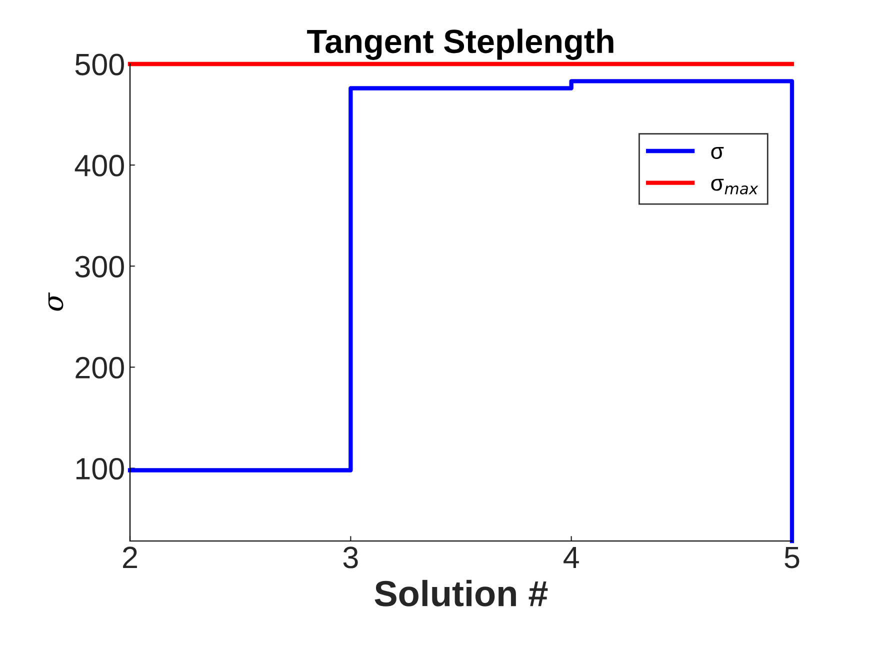 This screenshot has width=875, height=657. Describe the element at coordinates (99, 65) in the screenshot. I see `y-tick-label: 500` at that location.